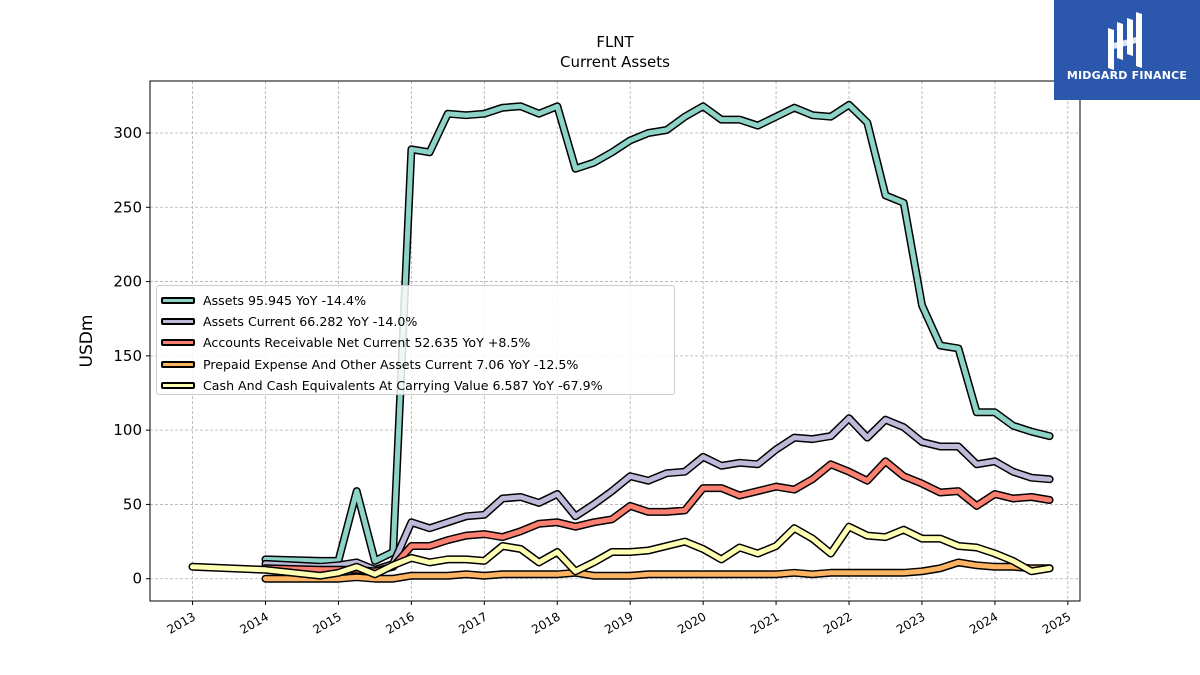  Describe the element at coordinates (132, 504) in the screenshot. I see `y-tick-label: 50` at that location.